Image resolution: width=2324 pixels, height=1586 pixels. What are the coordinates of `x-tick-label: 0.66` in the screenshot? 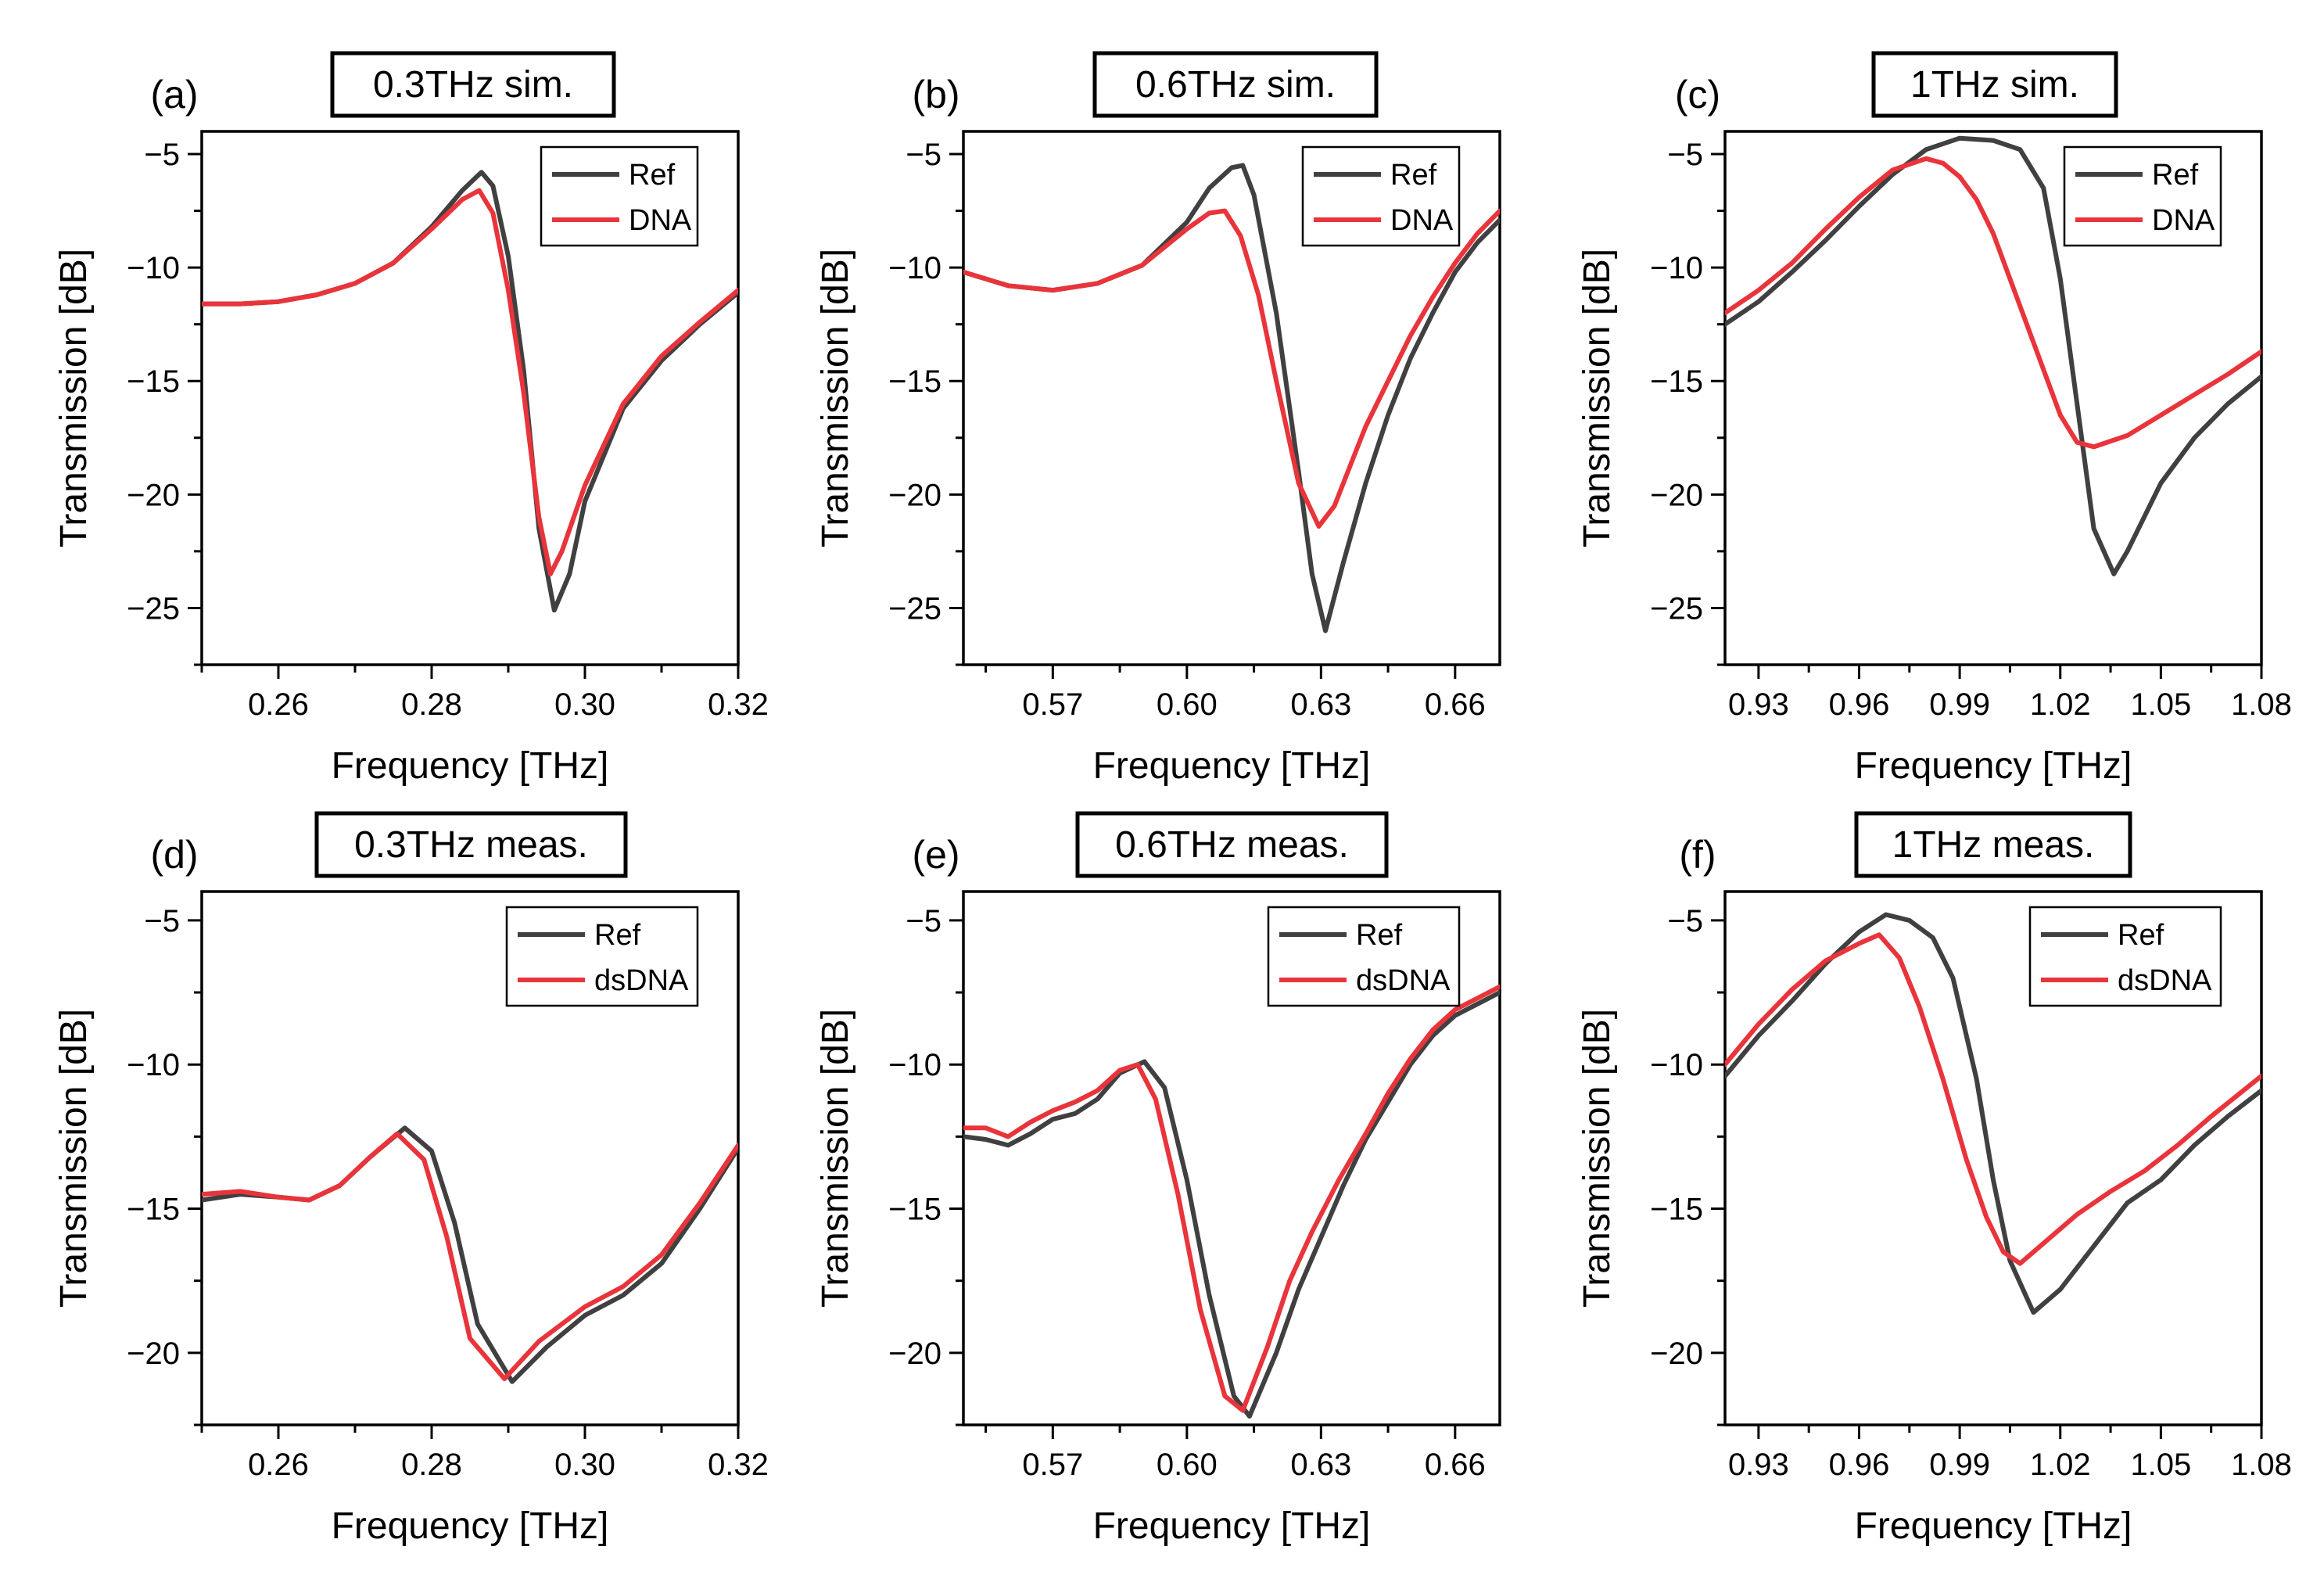 It's located at (1455, 1465).